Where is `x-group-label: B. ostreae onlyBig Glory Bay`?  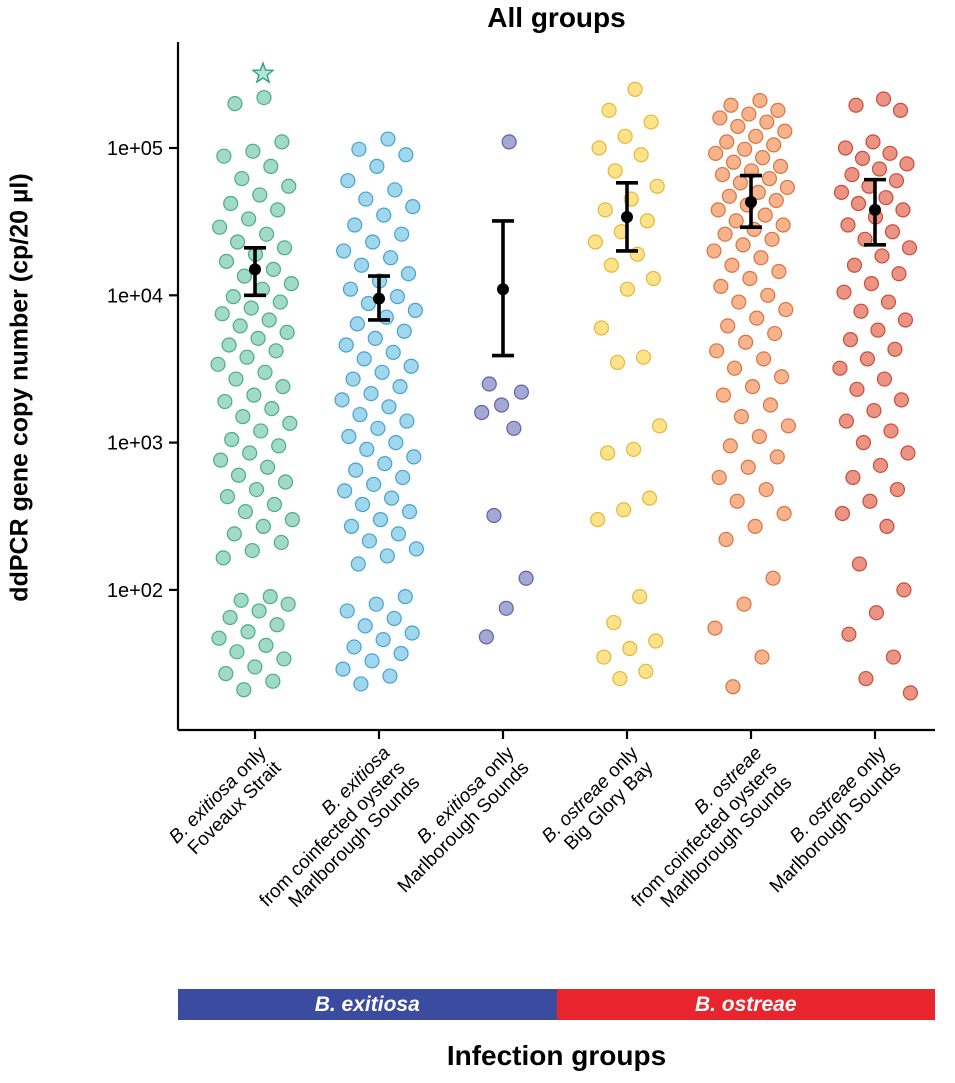
x-group-label: B. ostreae onlyBig Glory Bay is located at coordinates (598, 802).